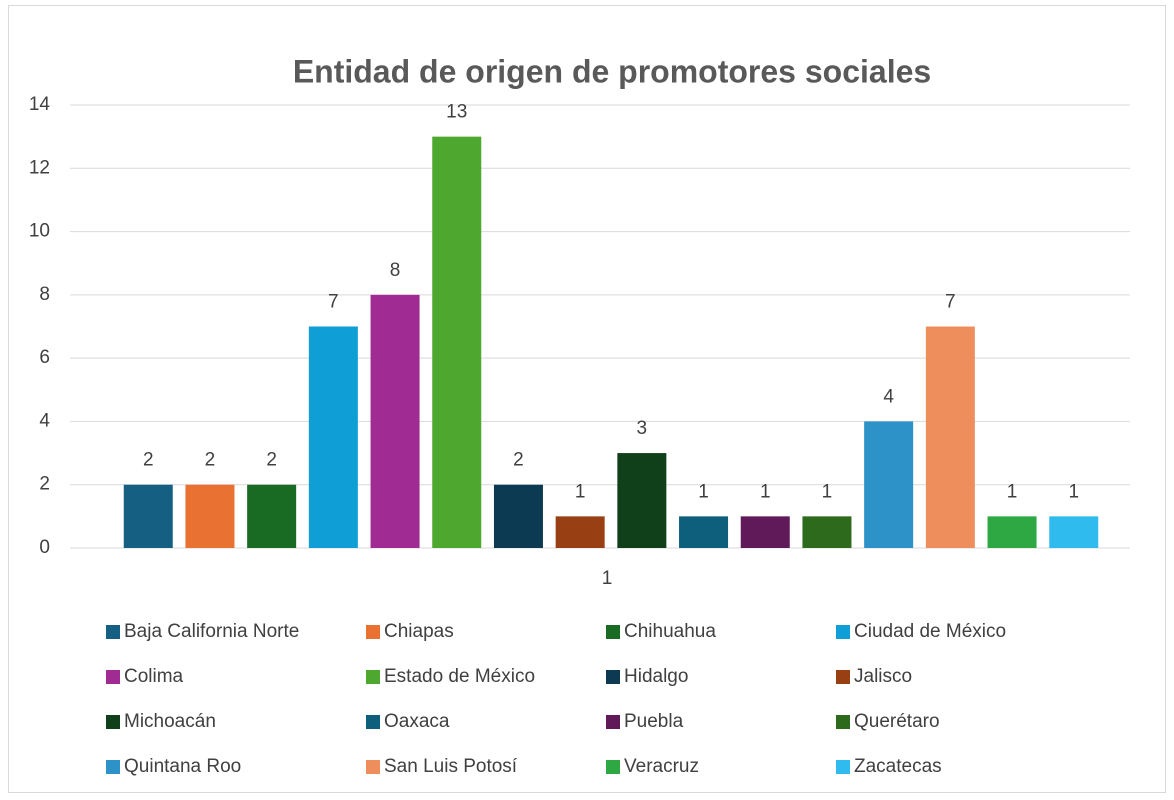 Image resolution: width=1174 pixels, height=800 pixels. What do you see at coordinates (44, 547) in the screenshot?
I see `y-tick-label: 0` at bounding box center [44, 547].